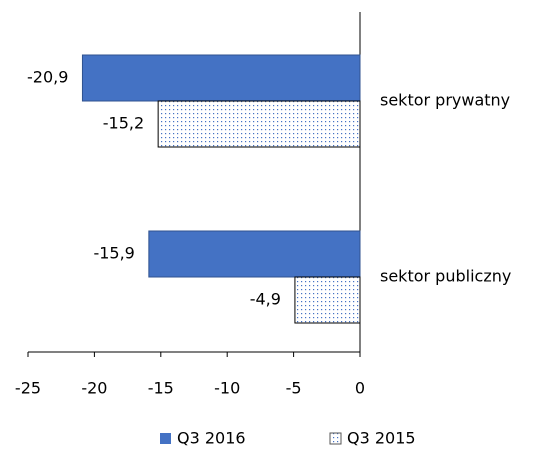 This screenshot has width=535, height=452. Describe the element at coordinates (445, 100) in the screenshot. I see `category-label: sektor prywatny` at that location.